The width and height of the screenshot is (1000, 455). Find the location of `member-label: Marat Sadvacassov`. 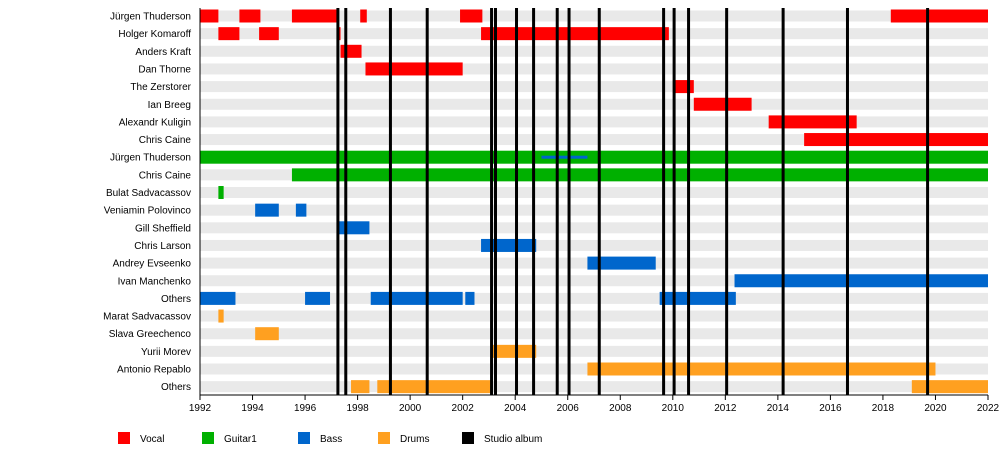

member-label: Marat Sadvacassov is located at coordinates (147, 317).